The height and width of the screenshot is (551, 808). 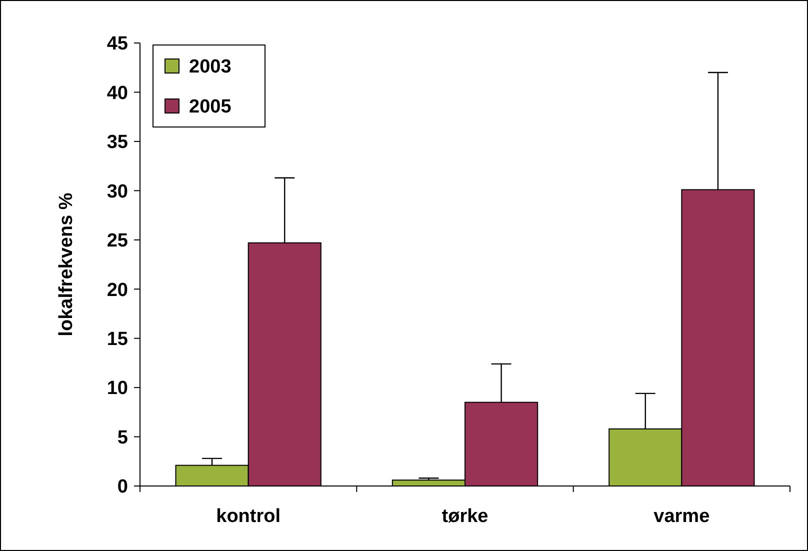 I want to click on y-tick-label: 30, so click(x=117, y=191).